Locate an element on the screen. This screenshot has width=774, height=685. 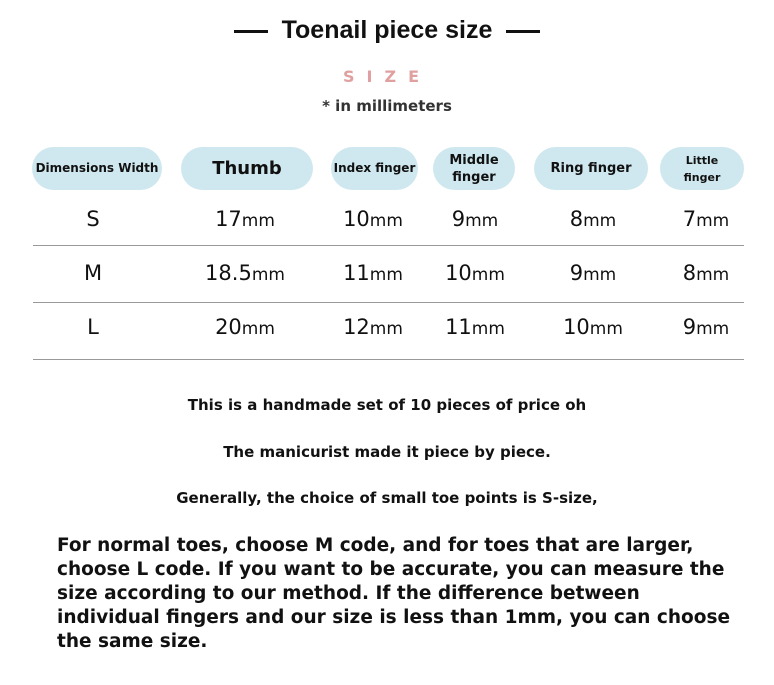
cell-value: 12 is located at coordinates (356, 327).